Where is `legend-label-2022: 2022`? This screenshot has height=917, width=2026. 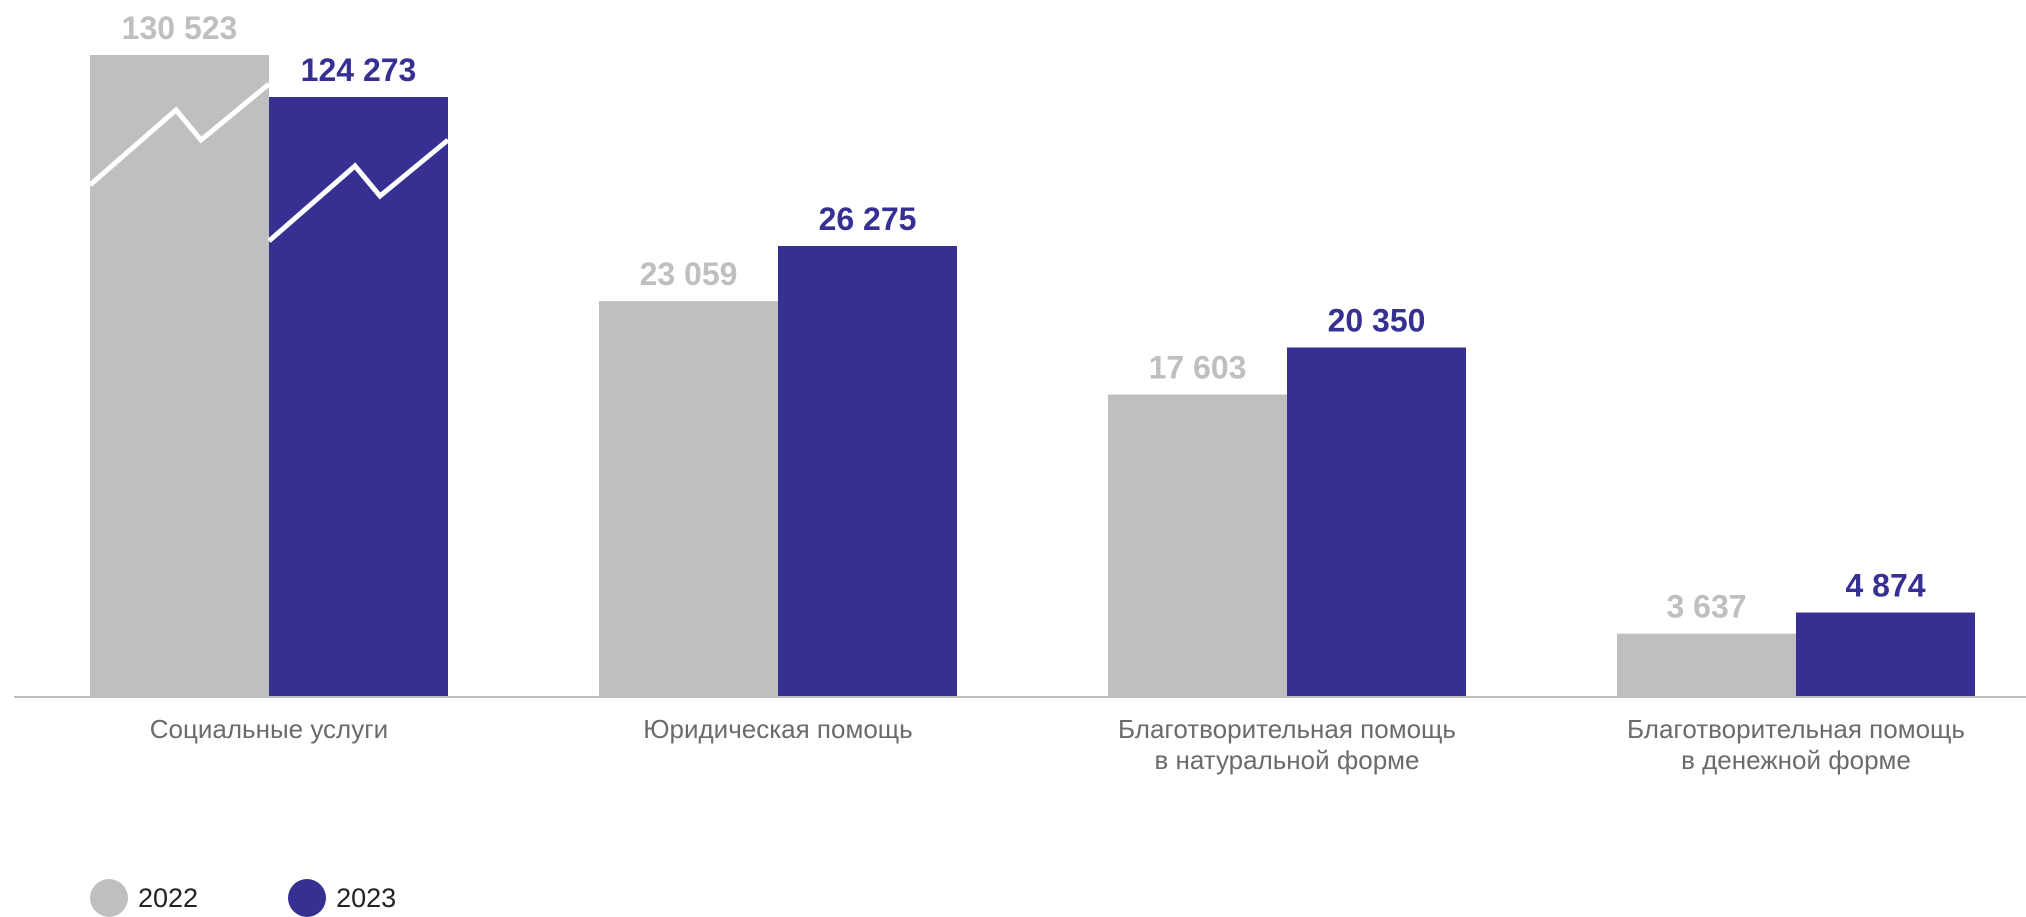
legend-label-2022: 2022 is located at coordinates (168, 897).